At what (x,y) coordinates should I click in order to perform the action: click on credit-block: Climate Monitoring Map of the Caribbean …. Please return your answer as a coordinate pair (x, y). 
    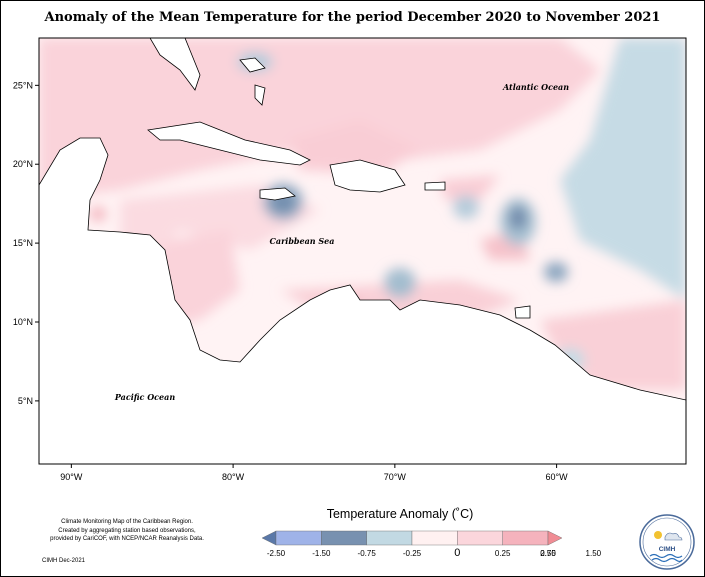
    Looking at the image, I should click on (127, 531).